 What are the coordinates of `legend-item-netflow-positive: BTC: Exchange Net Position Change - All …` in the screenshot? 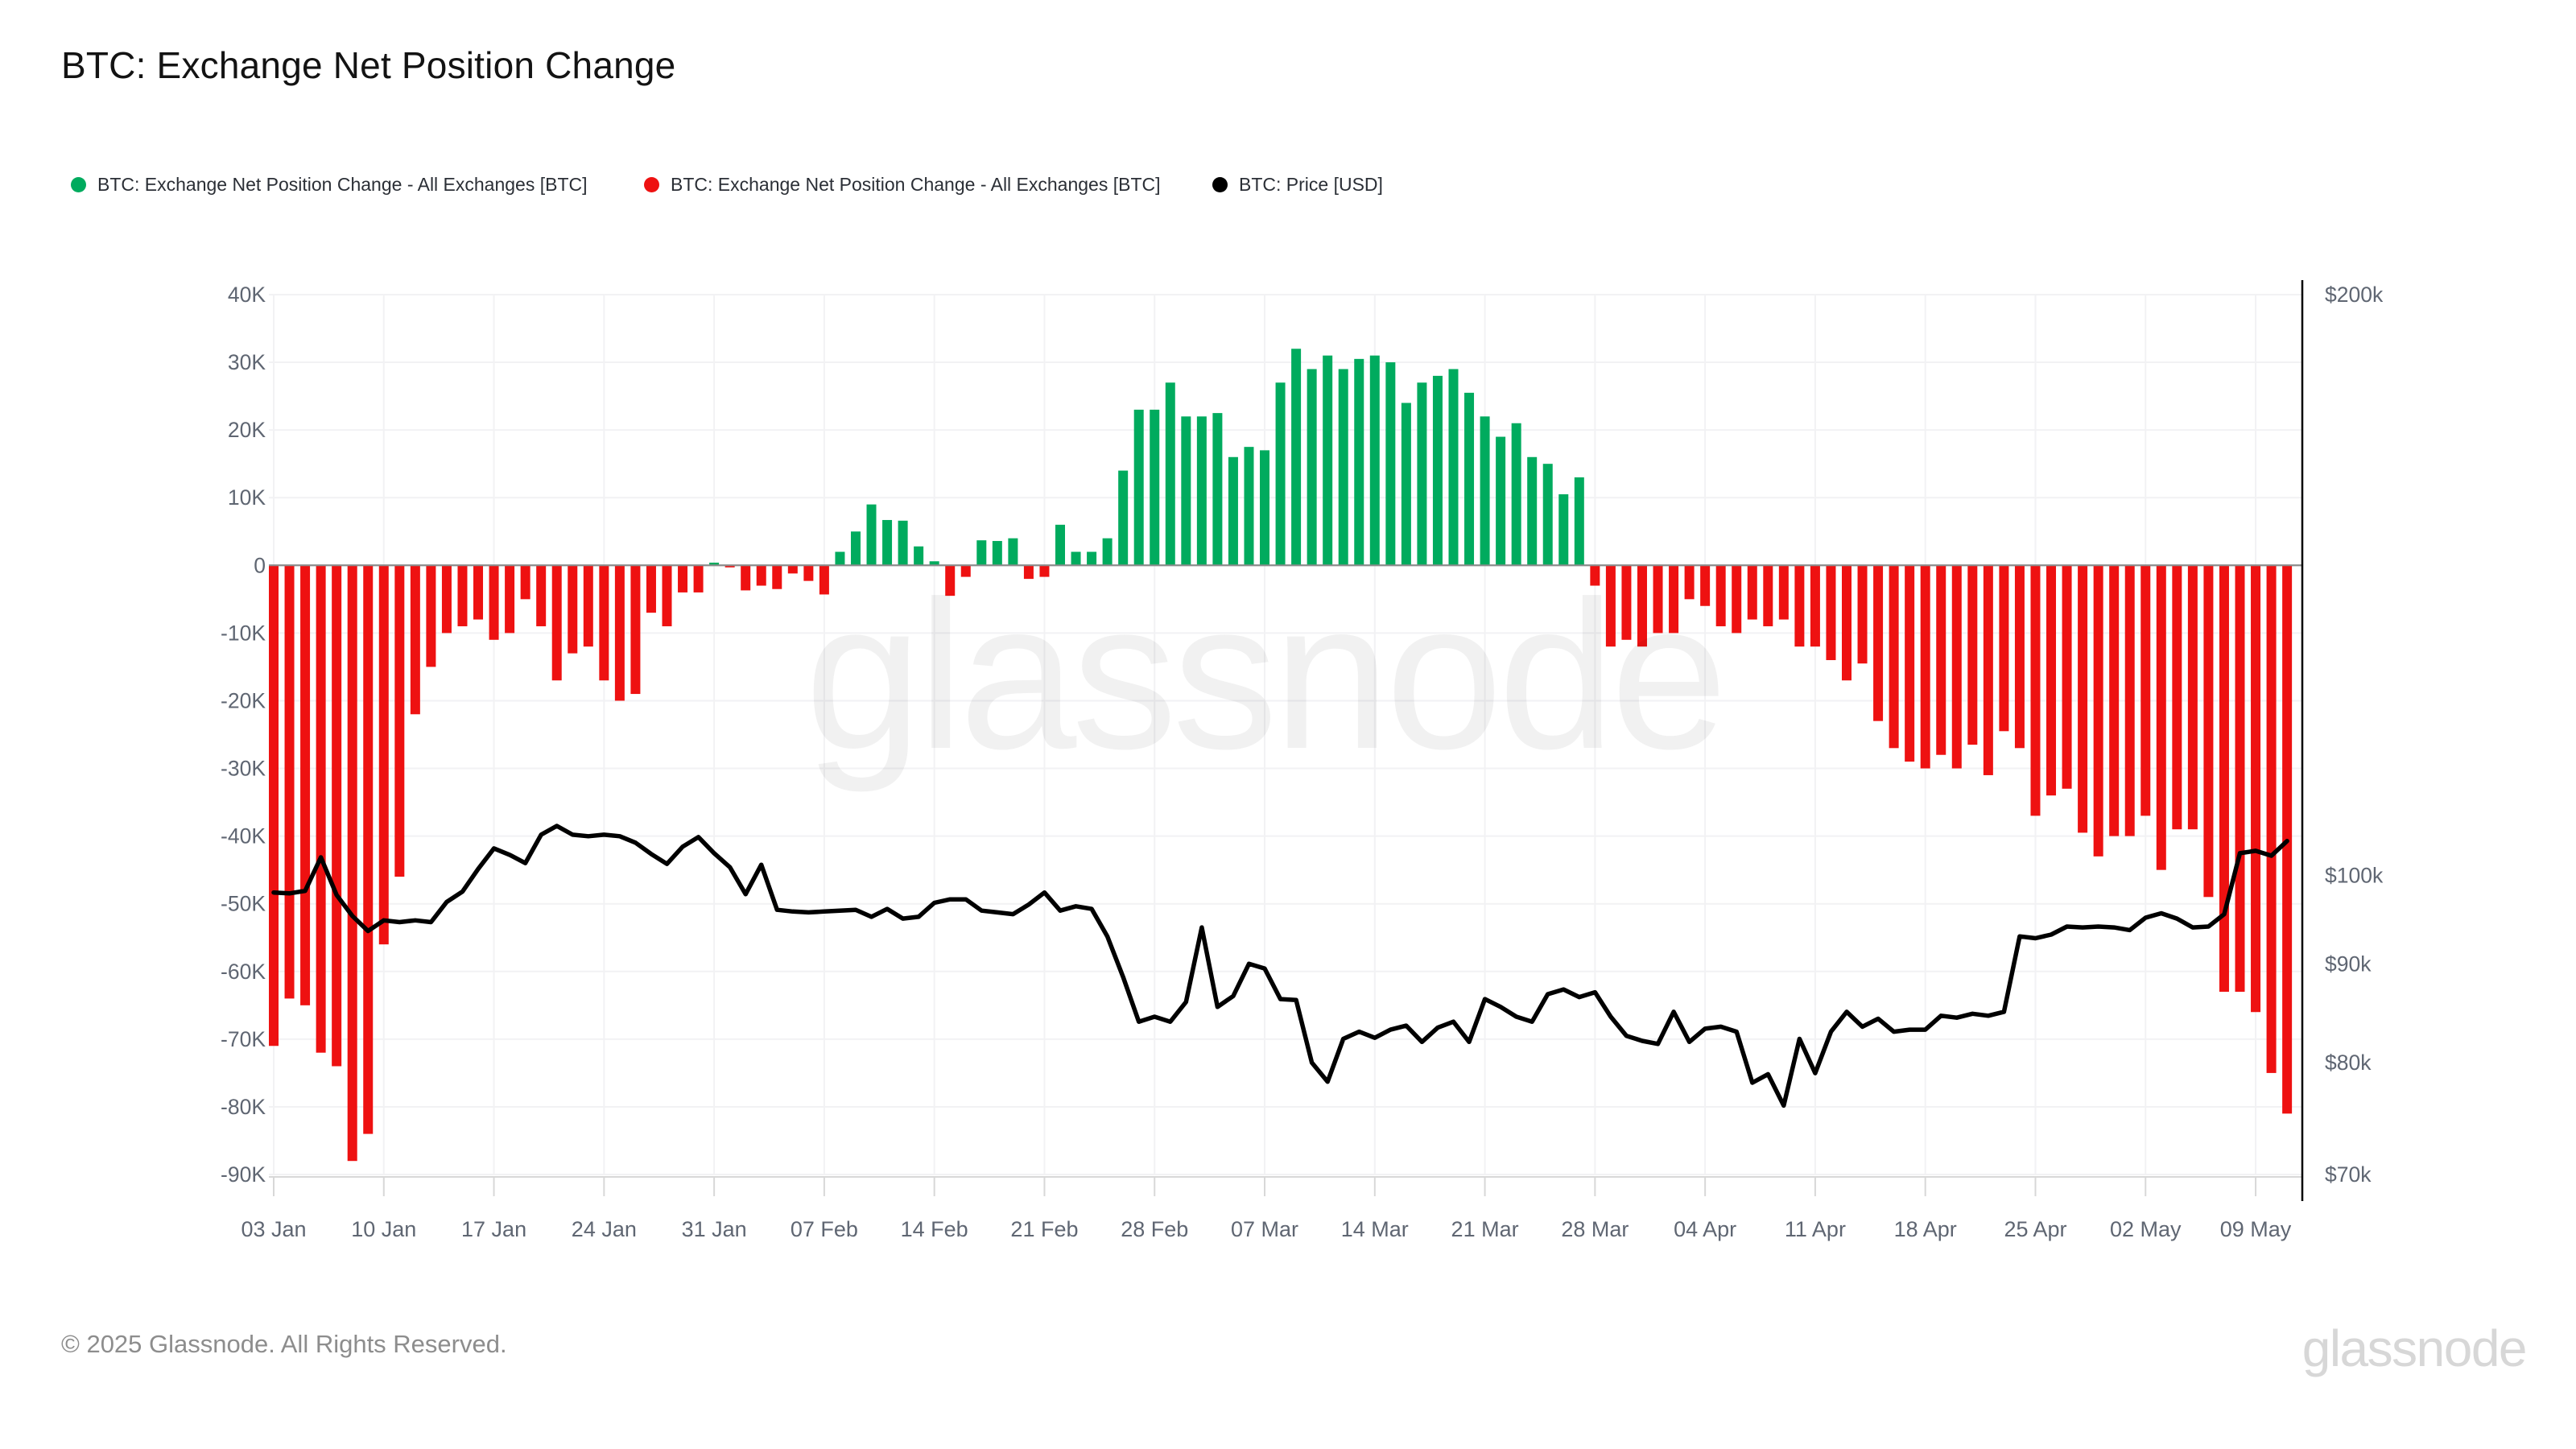 It's located at (329, 185).